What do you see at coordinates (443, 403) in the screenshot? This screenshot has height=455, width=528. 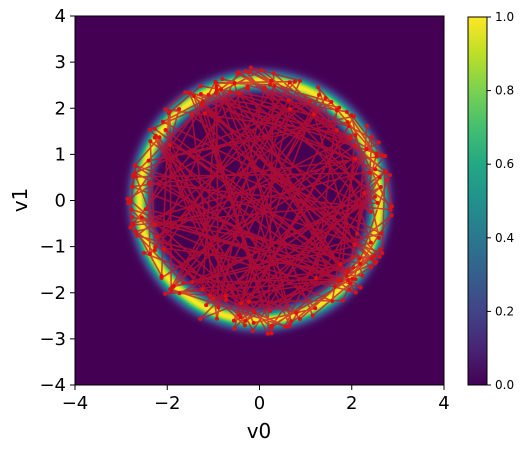 I see `x-tick-label: 4` at bounding box center [443, 403].